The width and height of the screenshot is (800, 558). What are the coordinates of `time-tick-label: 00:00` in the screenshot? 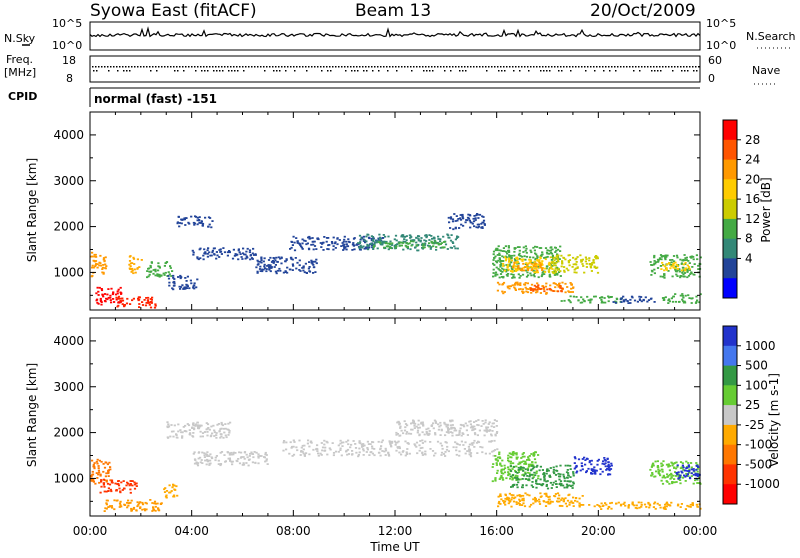 It's located at (700, 531).